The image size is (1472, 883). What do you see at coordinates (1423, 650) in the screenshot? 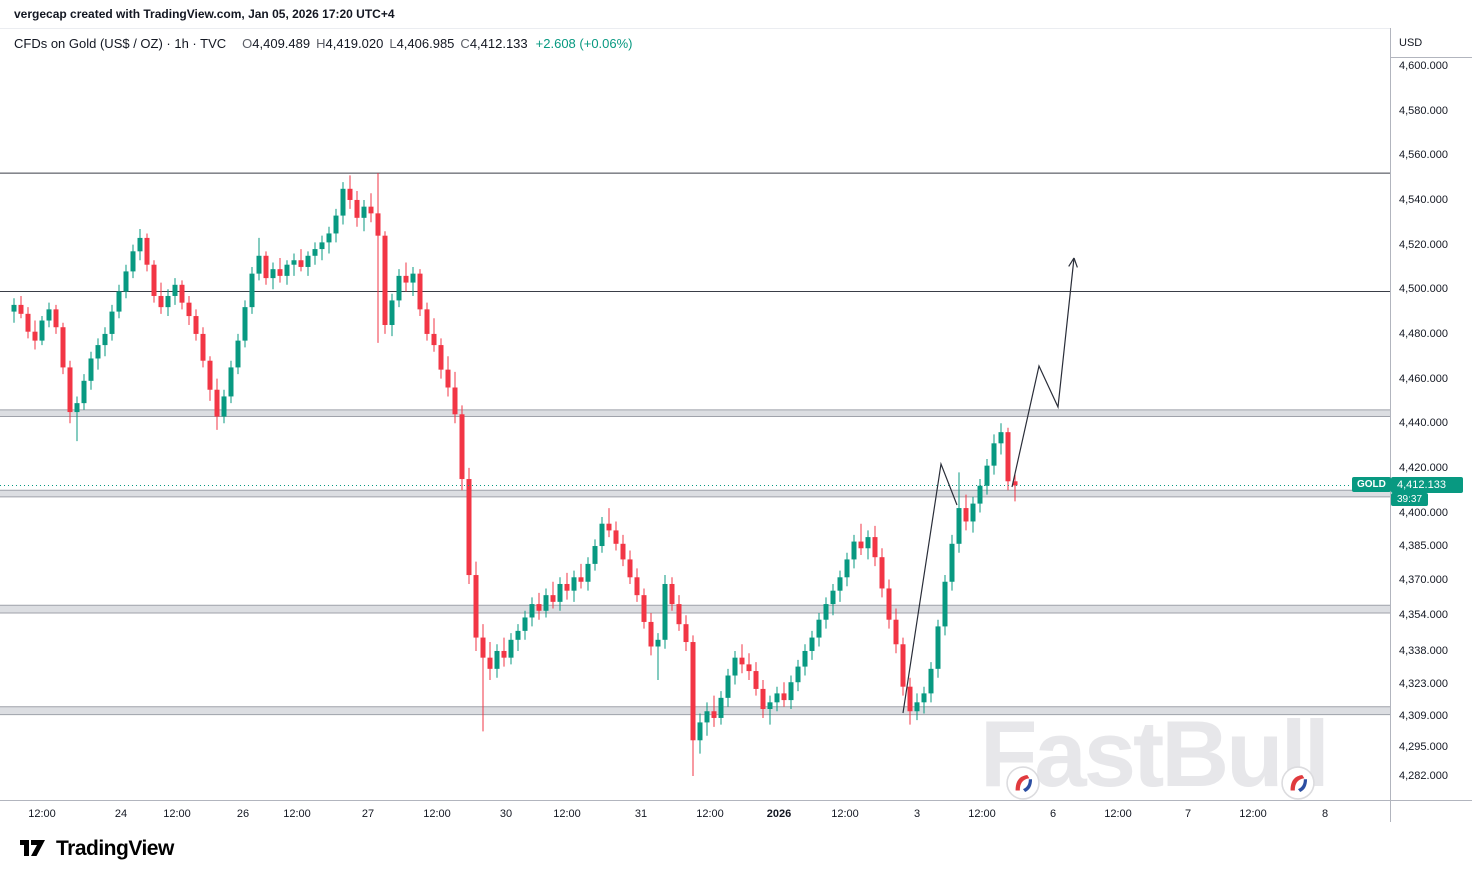
I see `price-axis-label: 4,338.000` at bounding box center [1423, 650].